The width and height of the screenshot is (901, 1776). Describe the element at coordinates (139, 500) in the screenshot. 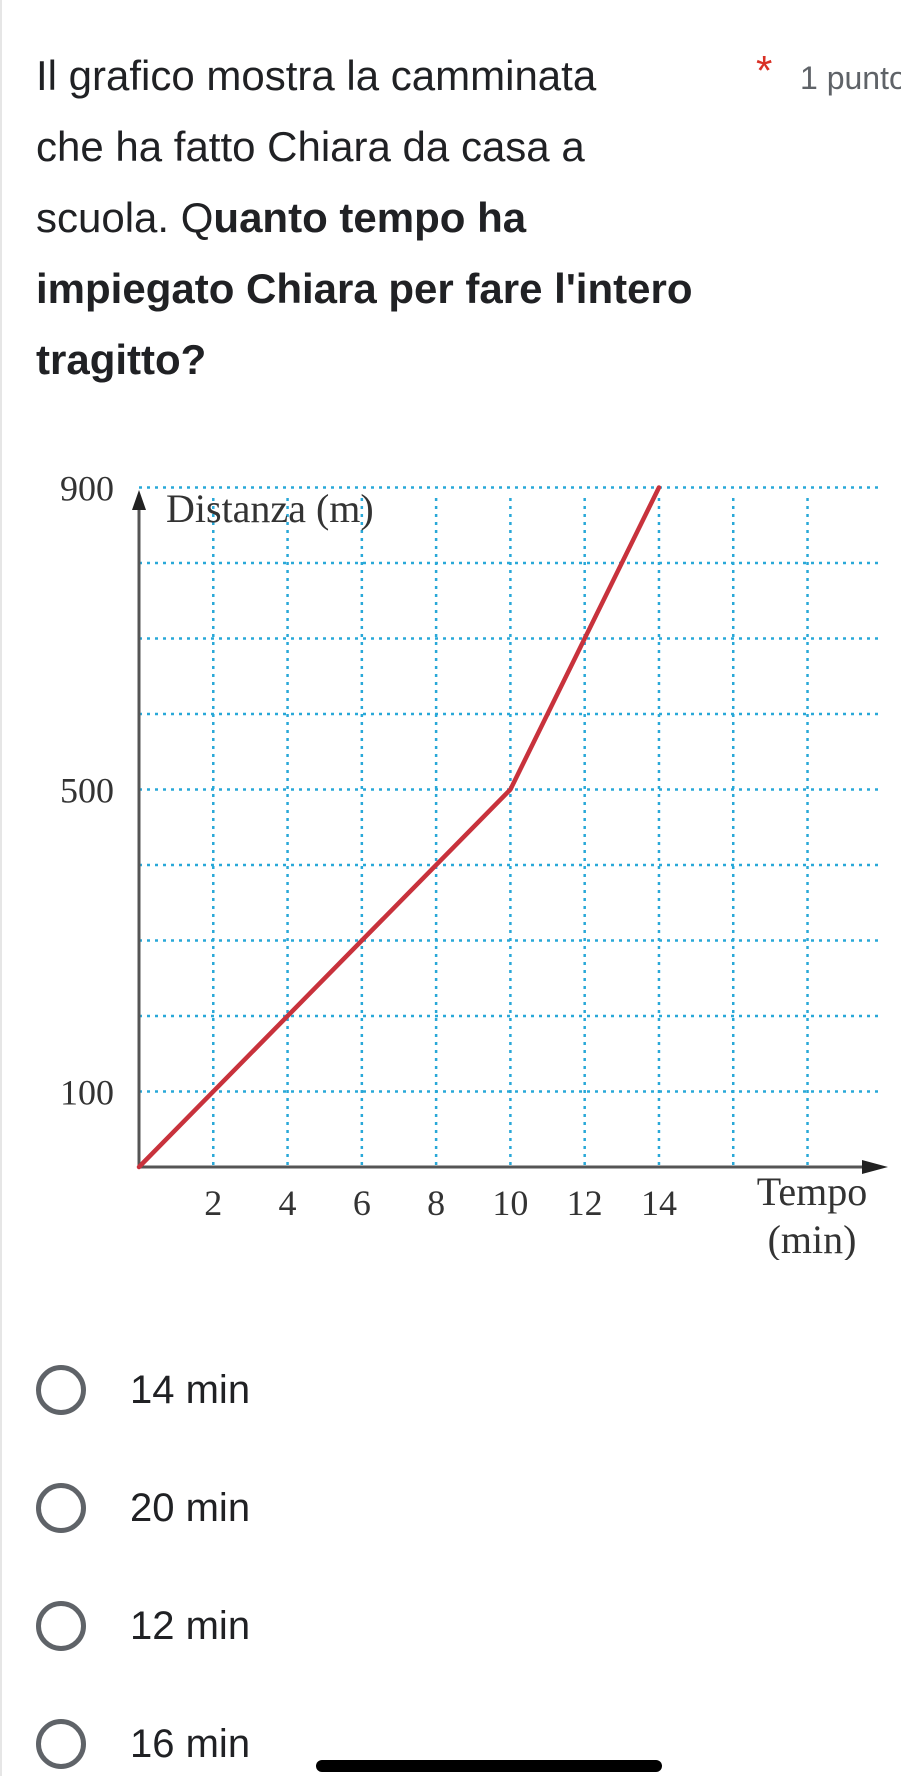

I see `y-axis-arrow-icon` at that location.